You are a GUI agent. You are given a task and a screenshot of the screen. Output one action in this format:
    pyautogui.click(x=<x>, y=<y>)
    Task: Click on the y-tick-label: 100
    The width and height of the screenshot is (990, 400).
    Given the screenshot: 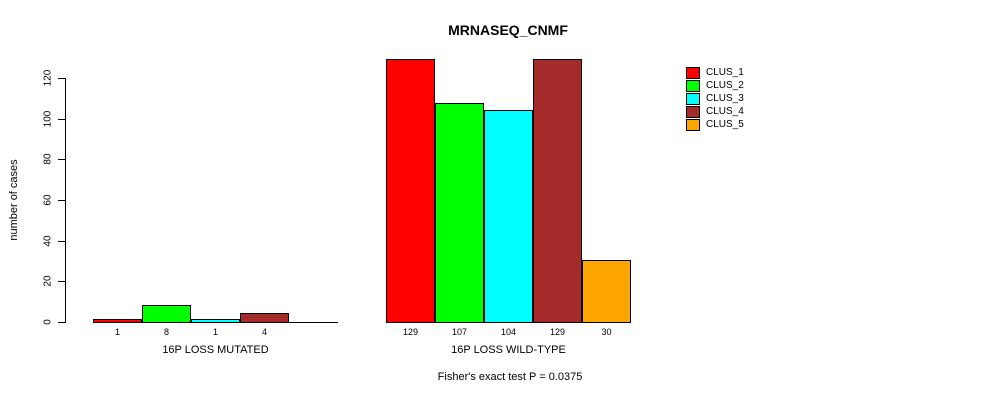 What is the action you would take?
    pyautogui.click(x=48, y=119)
    